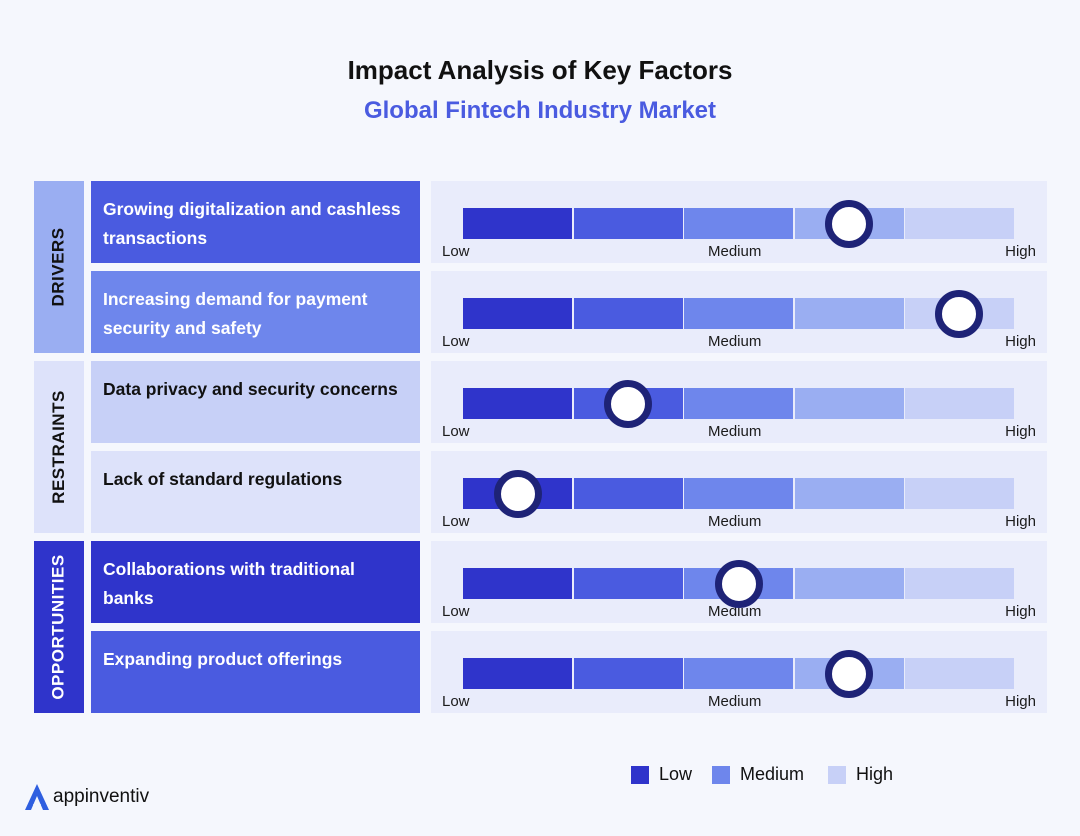 The height and width of the screenshot is (836, 1080). Describe the element at coordinates (255, 492) in the screenshot. I see `factor-label: Lack of standard regulations` at that location.